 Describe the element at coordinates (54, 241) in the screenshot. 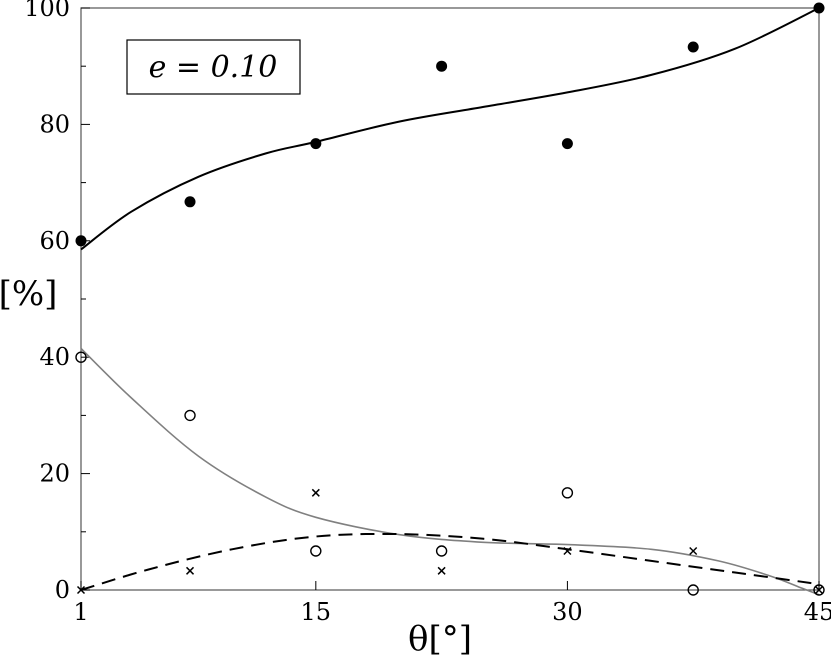

I see `y-tick-label: 60` at that location.